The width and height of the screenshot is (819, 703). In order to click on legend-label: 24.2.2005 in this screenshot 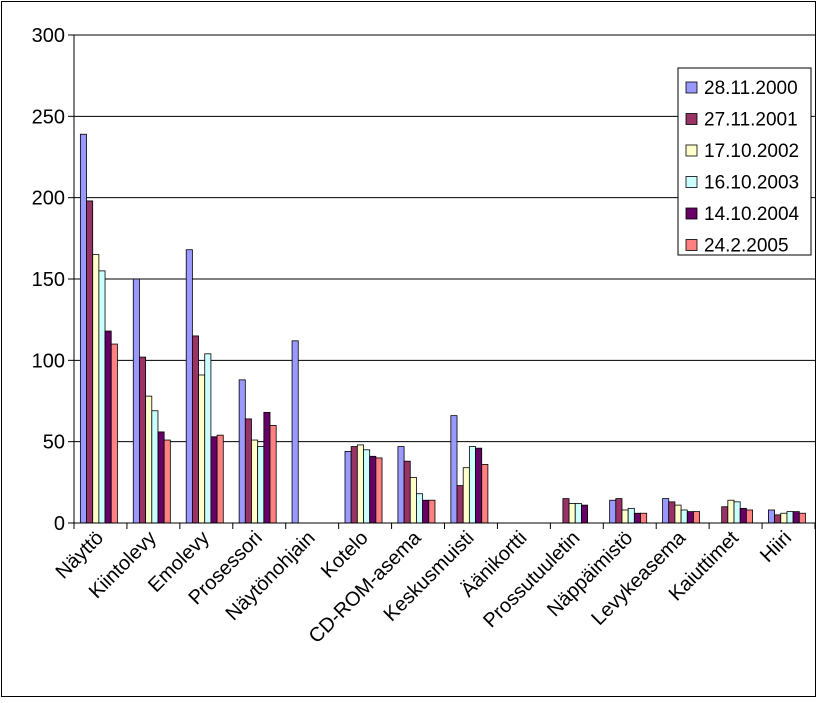, I will do `click(746, 246)`.